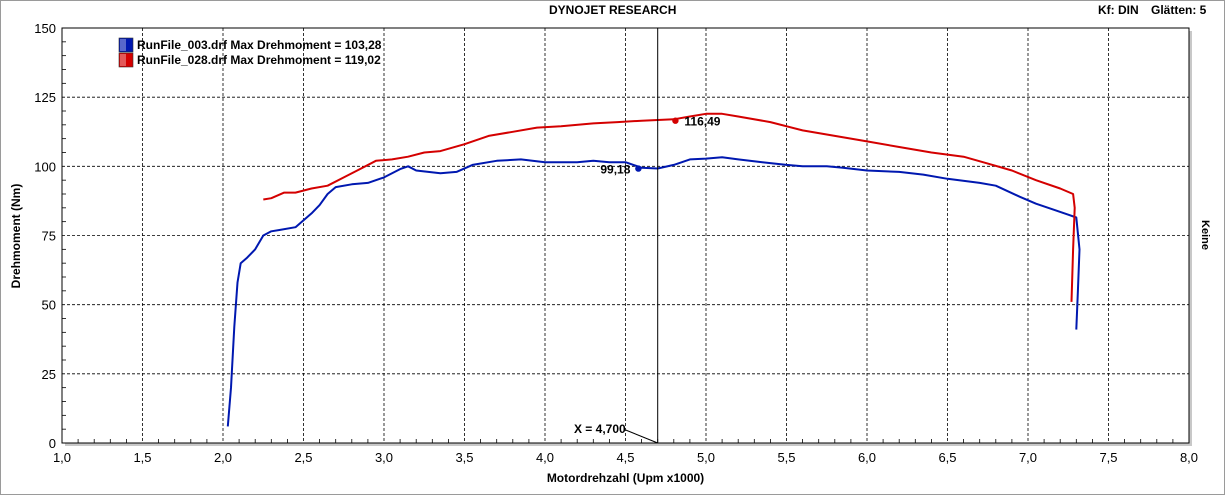  What do you see at coordinates (49, 305) in the screenshot?
I see `y-tick-label: 50` at bounding box center [49, 305].